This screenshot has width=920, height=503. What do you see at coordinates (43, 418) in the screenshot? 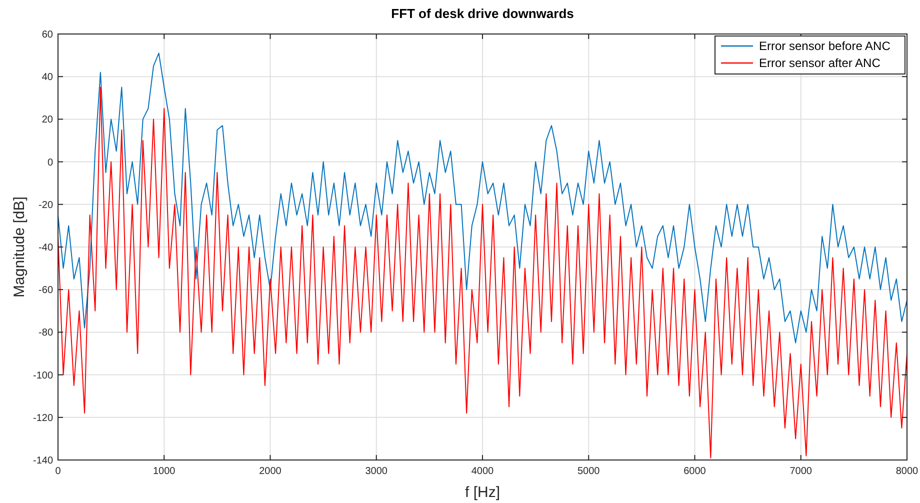
I see `y-tick-label: -120` at bounding box center [43, 418].